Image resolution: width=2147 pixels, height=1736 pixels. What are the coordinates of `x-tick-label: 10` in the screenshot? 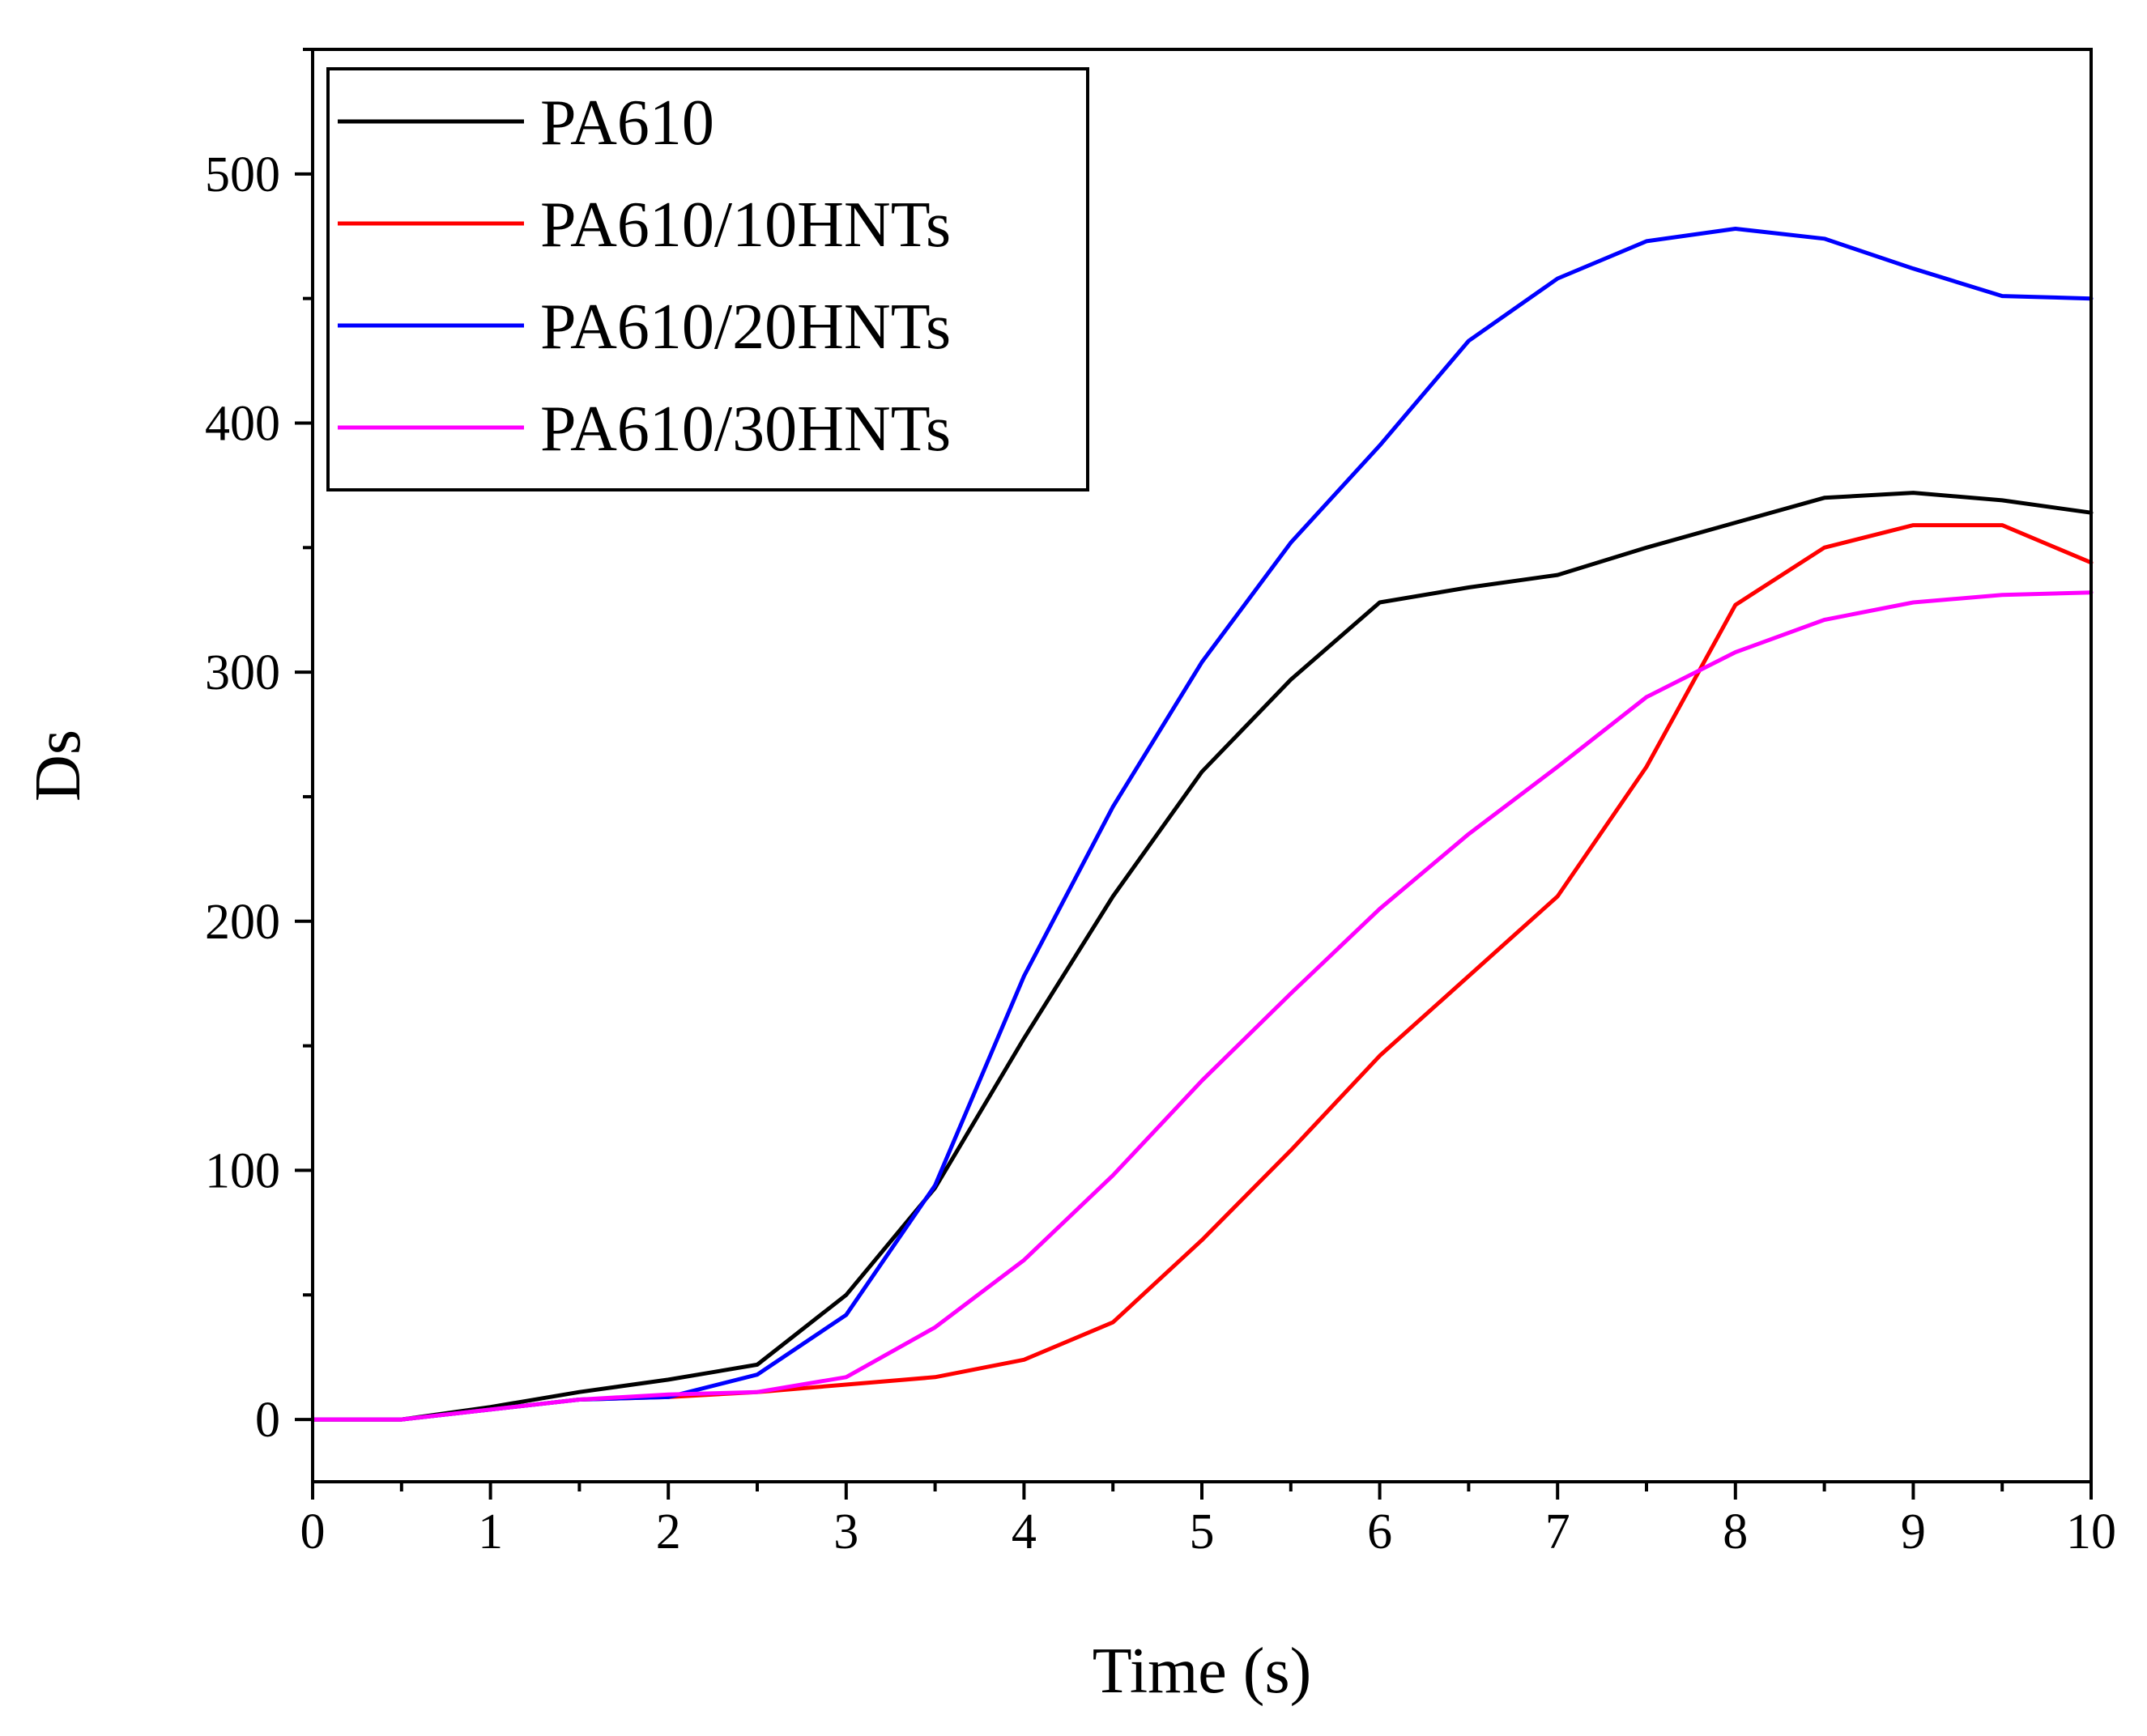 It's located at (2091, 1531).